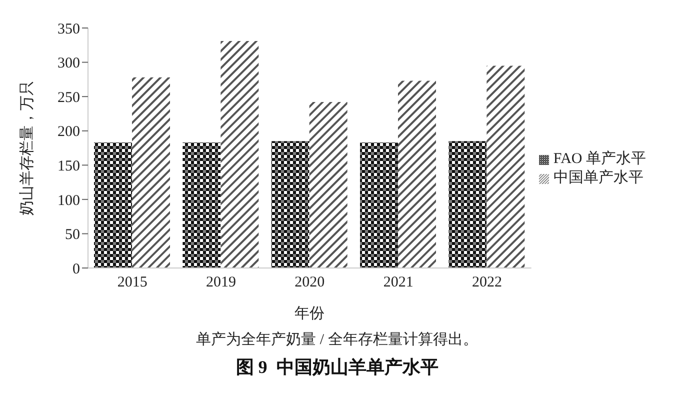 The width and height of the screenshot is (674, 402). I want to click on x-tick-label: 2020, so click(309, 282).